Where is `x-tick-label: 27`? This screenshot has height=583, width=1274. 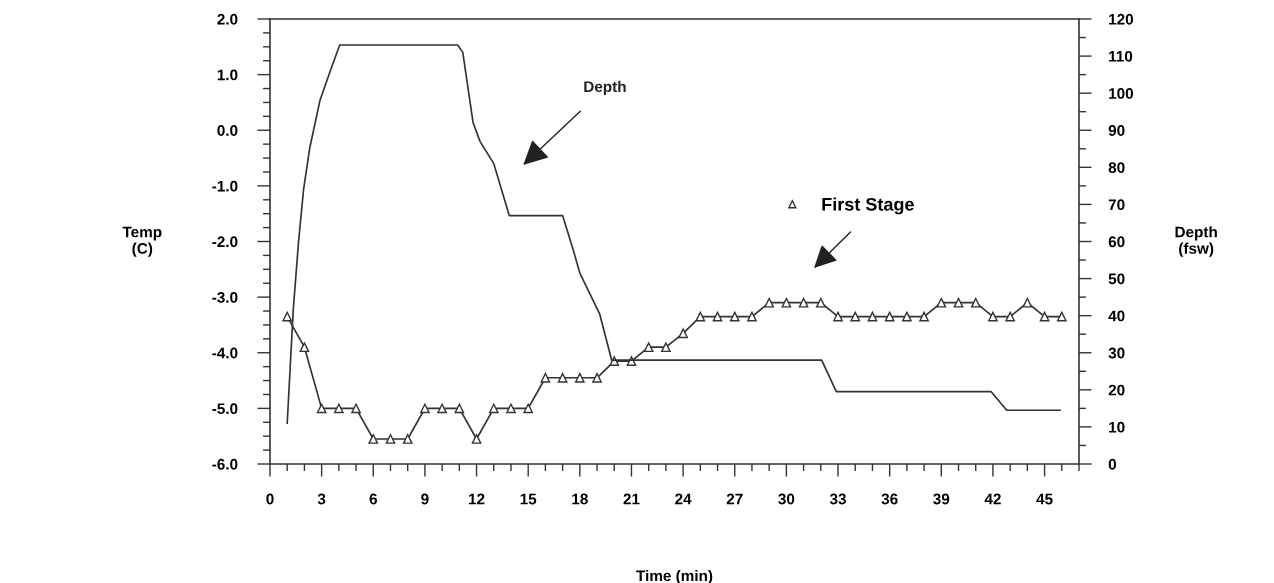
x-tick-label: 27 is located at coordinates (734, 499).